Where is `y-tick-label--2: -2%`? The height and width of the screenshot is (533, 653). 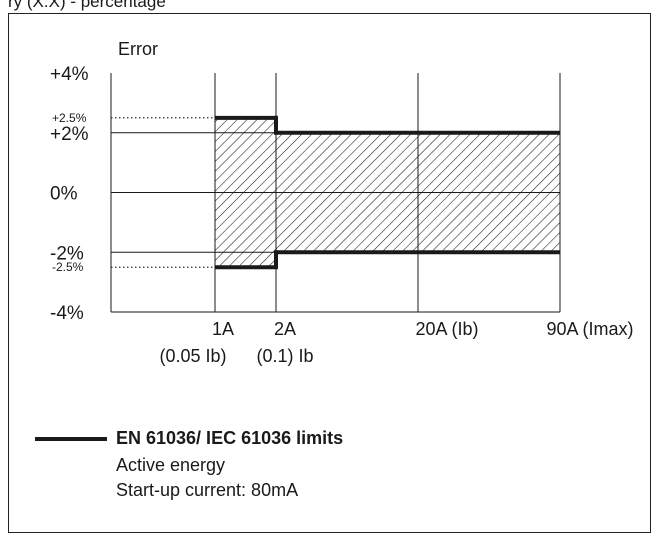
y-tick-label--2: -2% is located at coordinates (67, 253).